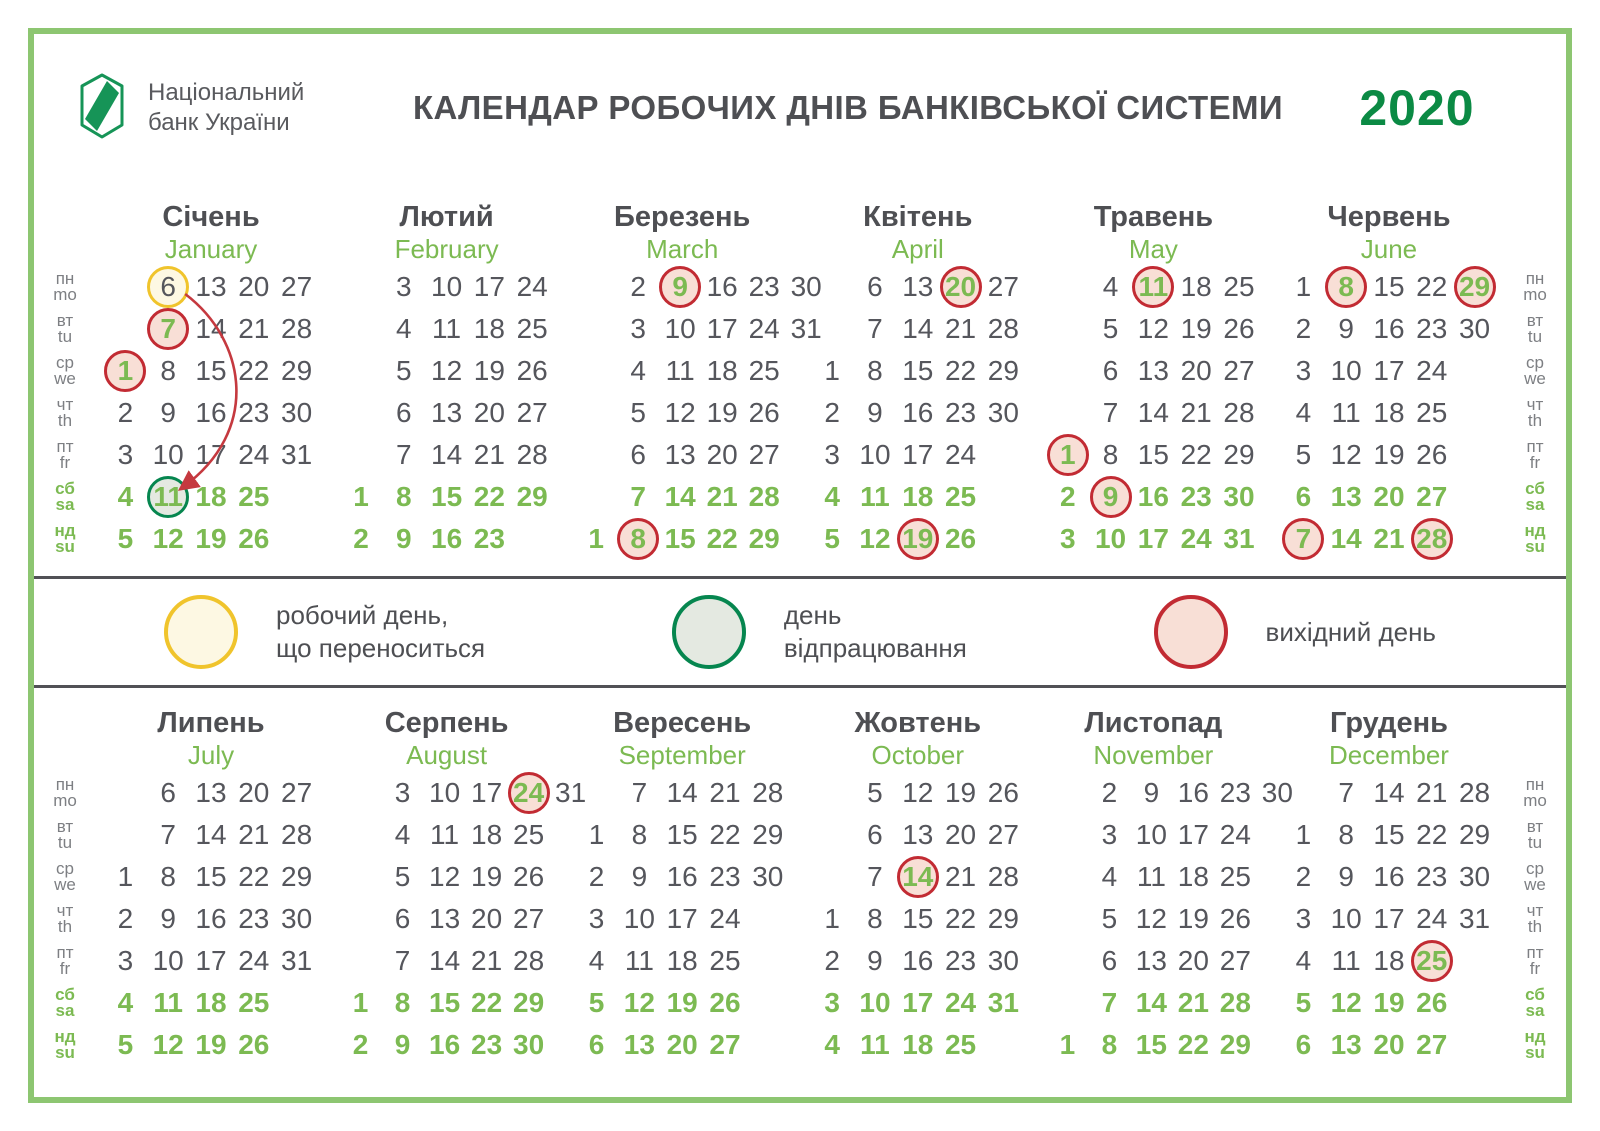  I want to click on day-number: 16, so click(211, 412).